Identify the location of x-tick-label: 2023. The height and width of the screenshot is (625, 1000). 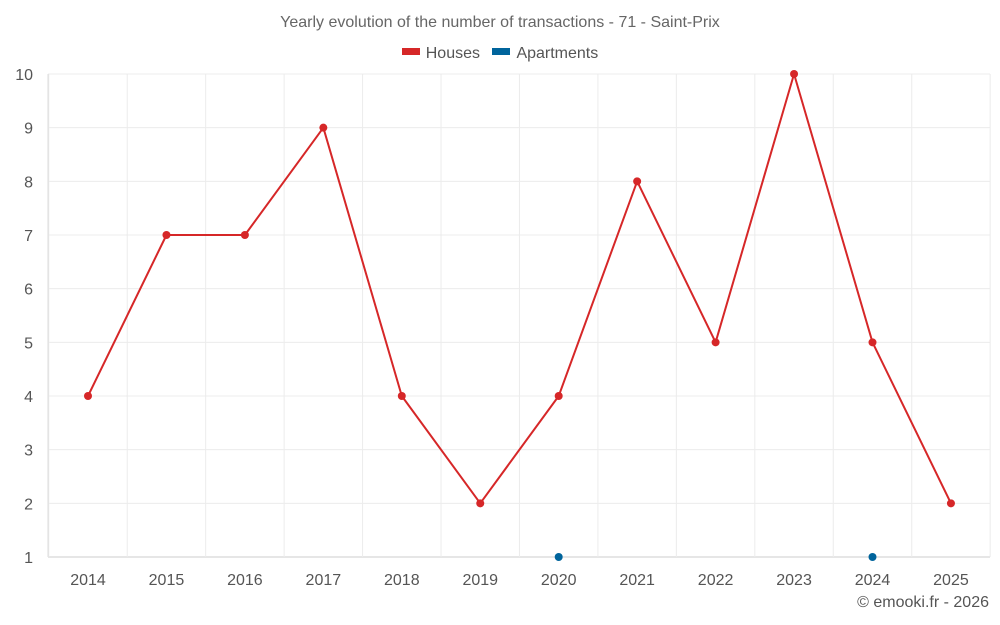
(794, 580).